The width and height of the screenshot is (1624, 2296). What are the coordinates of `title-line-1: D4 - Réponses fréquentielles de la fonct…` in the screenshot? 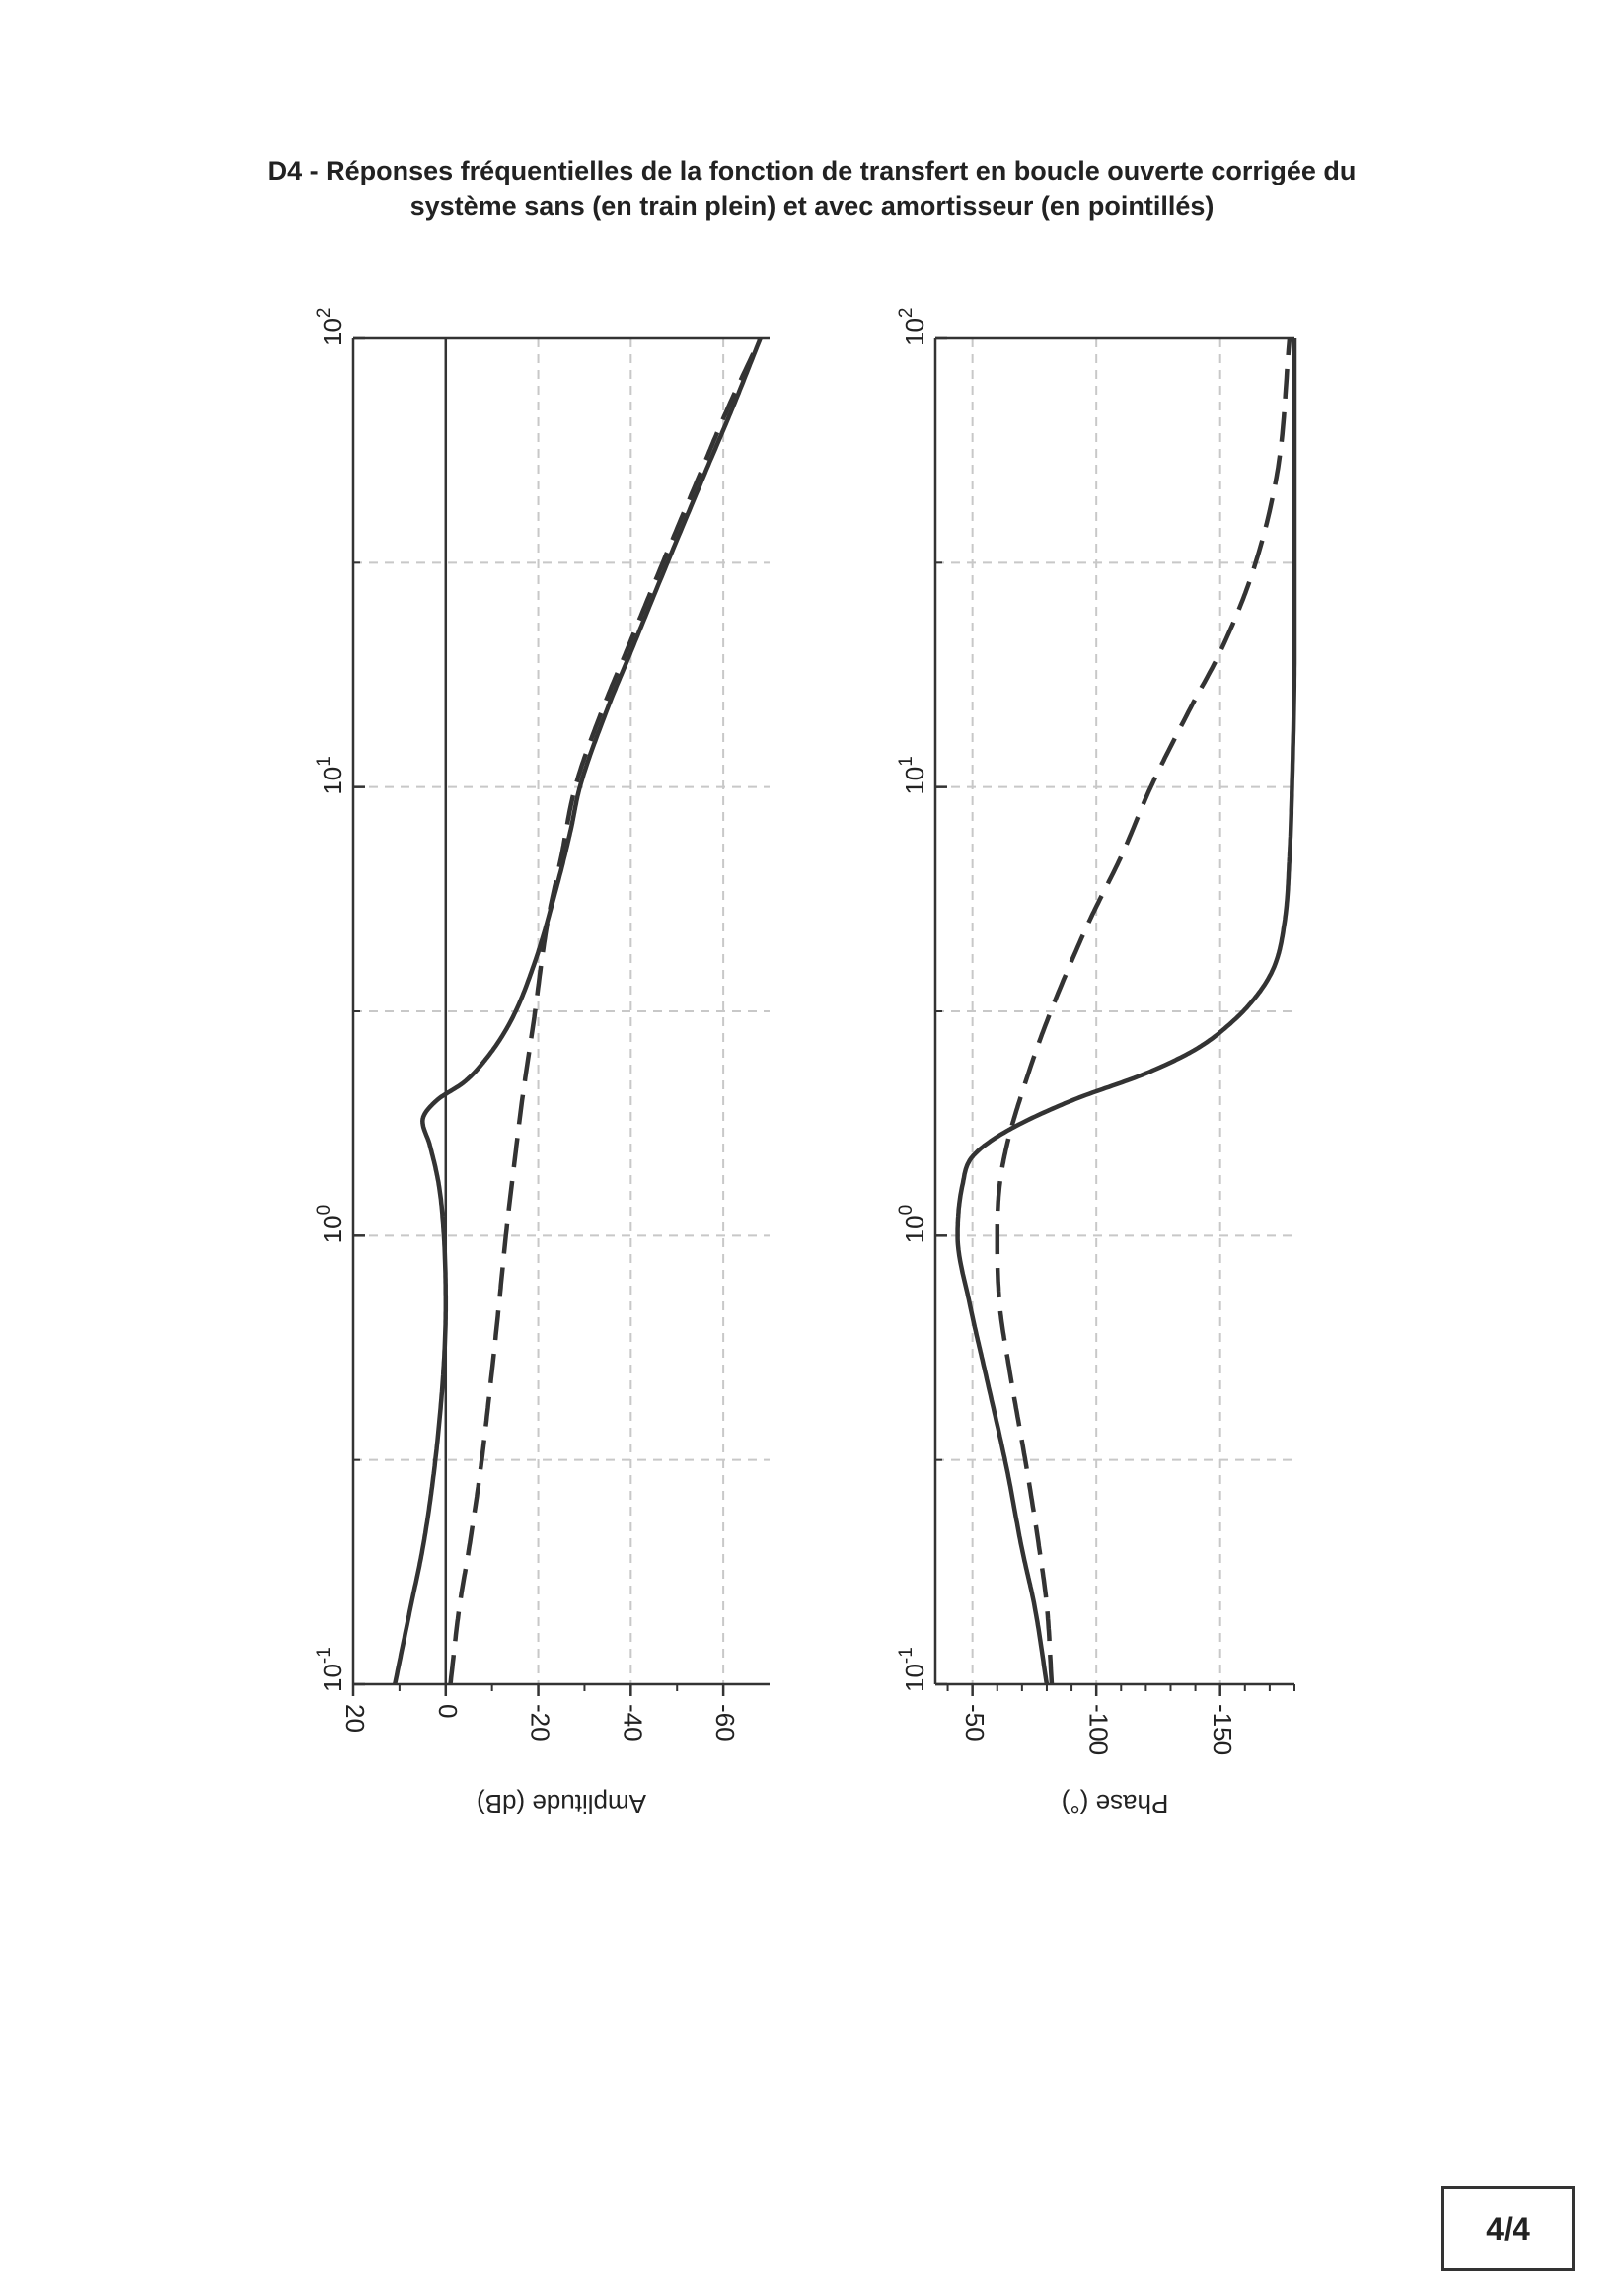 It's located at (812, 171).